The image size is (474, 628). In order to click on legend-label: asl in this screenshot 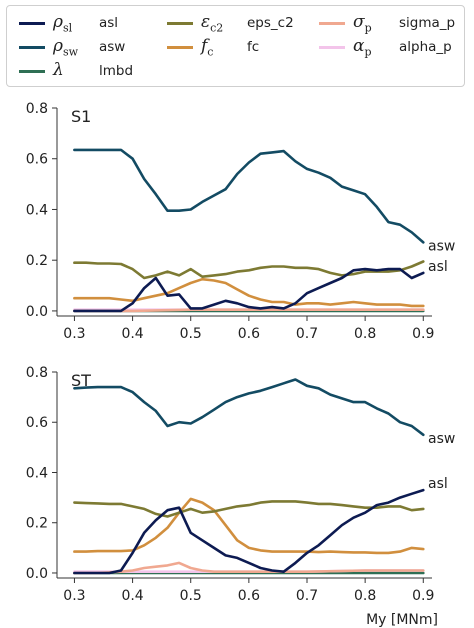, I will do `click(109, 23)`.